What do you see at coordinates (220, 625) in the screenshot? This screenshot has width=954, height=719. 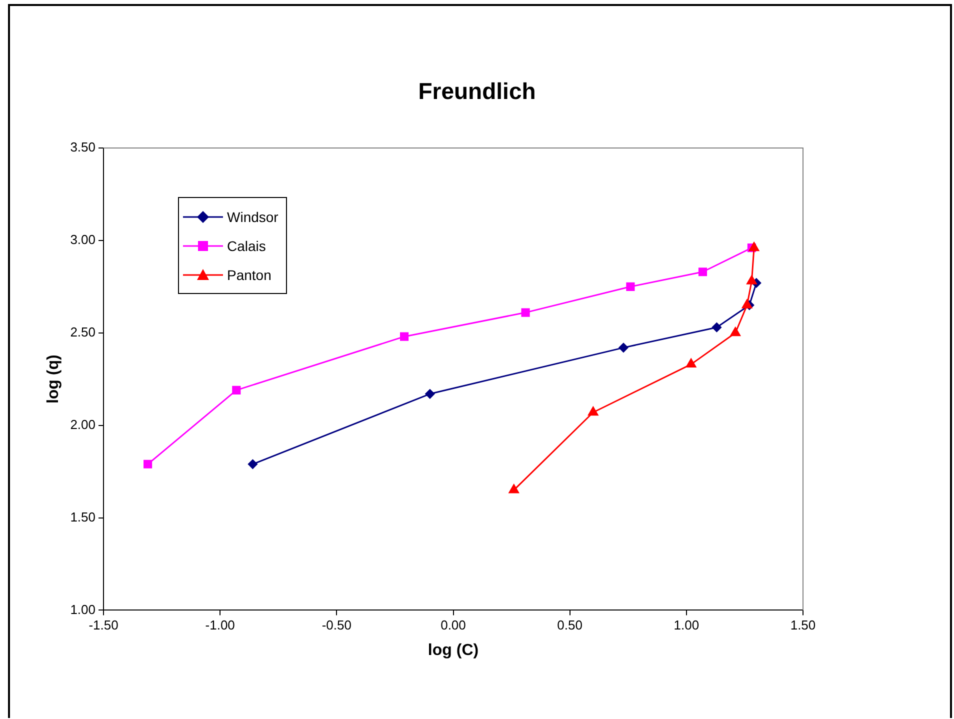 I see `x-tick-label: -1.00` at bounding box center [220, 625].